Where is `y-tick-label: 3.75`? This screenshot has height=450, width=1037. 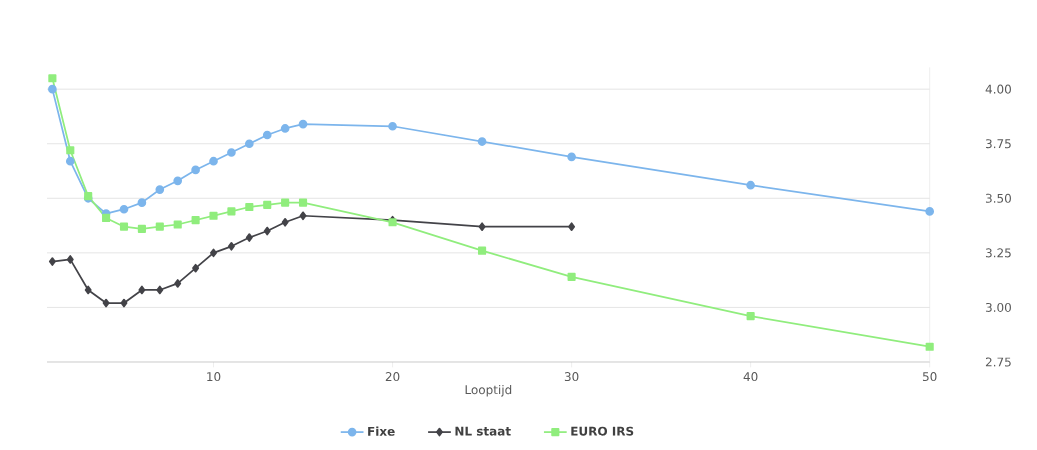 y-tick-label: 3.75 is located at coordinates (998, 144).